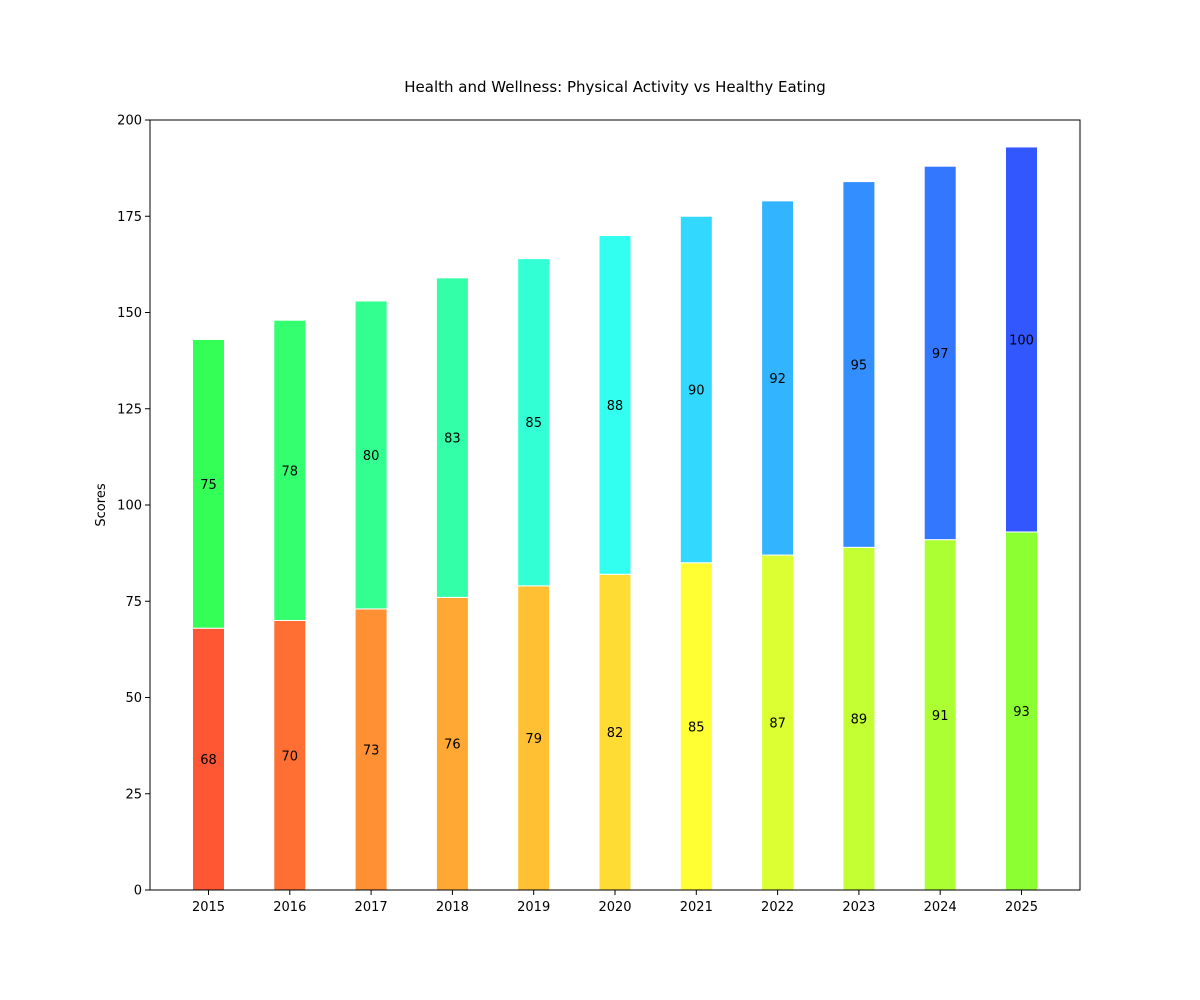  What do you see at coordinates (452, 745) in the screenshot?
I see `data-label-2018-series-1: 76` at bounding box center [452, 745].